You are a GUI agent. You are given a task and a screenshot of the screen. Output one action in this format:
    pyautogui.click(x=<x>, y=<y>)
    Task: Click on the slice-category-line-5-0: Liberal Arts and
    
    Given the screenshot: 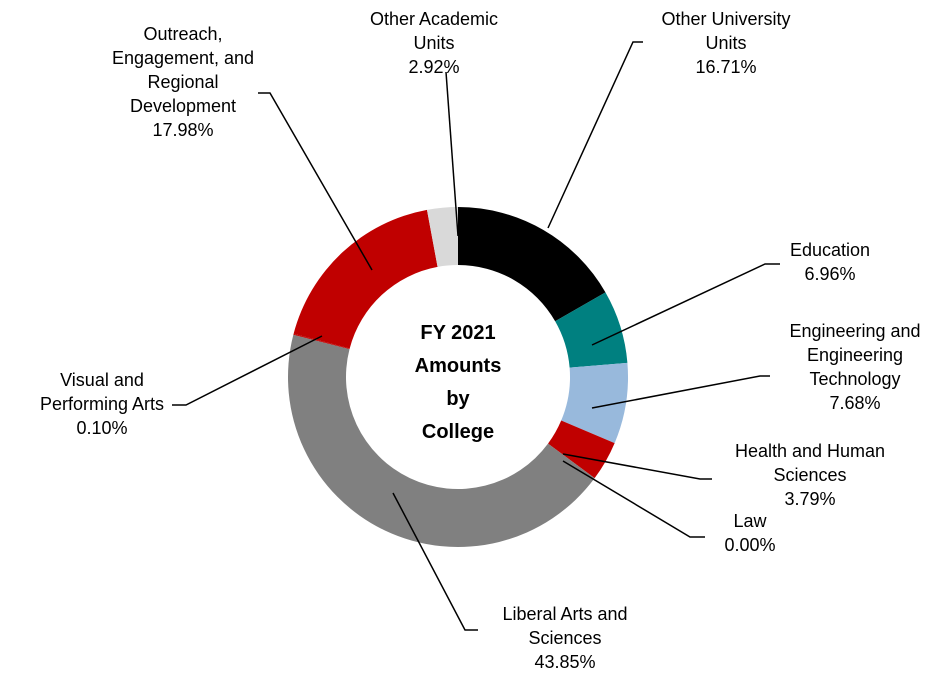 What is the action you would take?
    pyautogui.click(x=564, y=614)
    